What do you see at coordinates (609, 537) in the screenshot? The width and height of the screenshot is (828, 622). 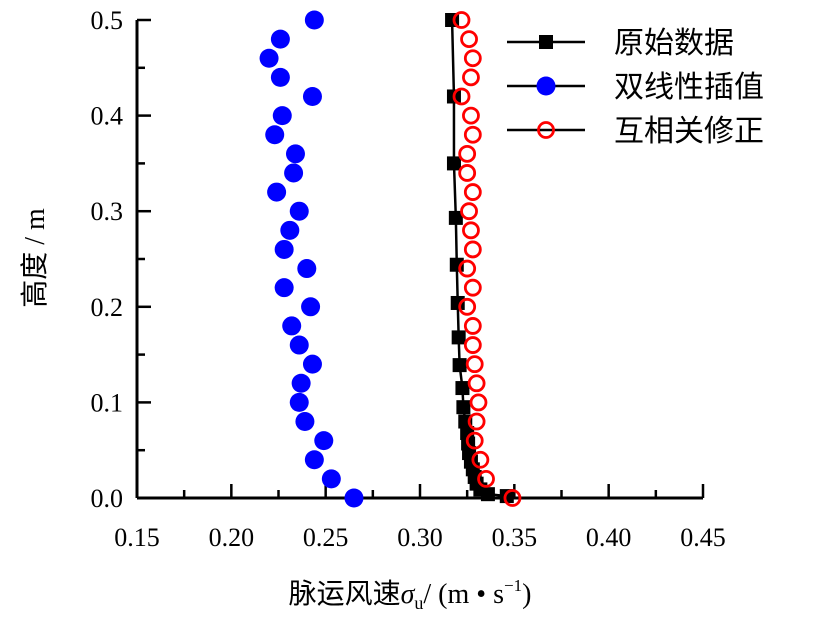 I see `x-tick-label: 0.40` at bounding box center [609, 537].